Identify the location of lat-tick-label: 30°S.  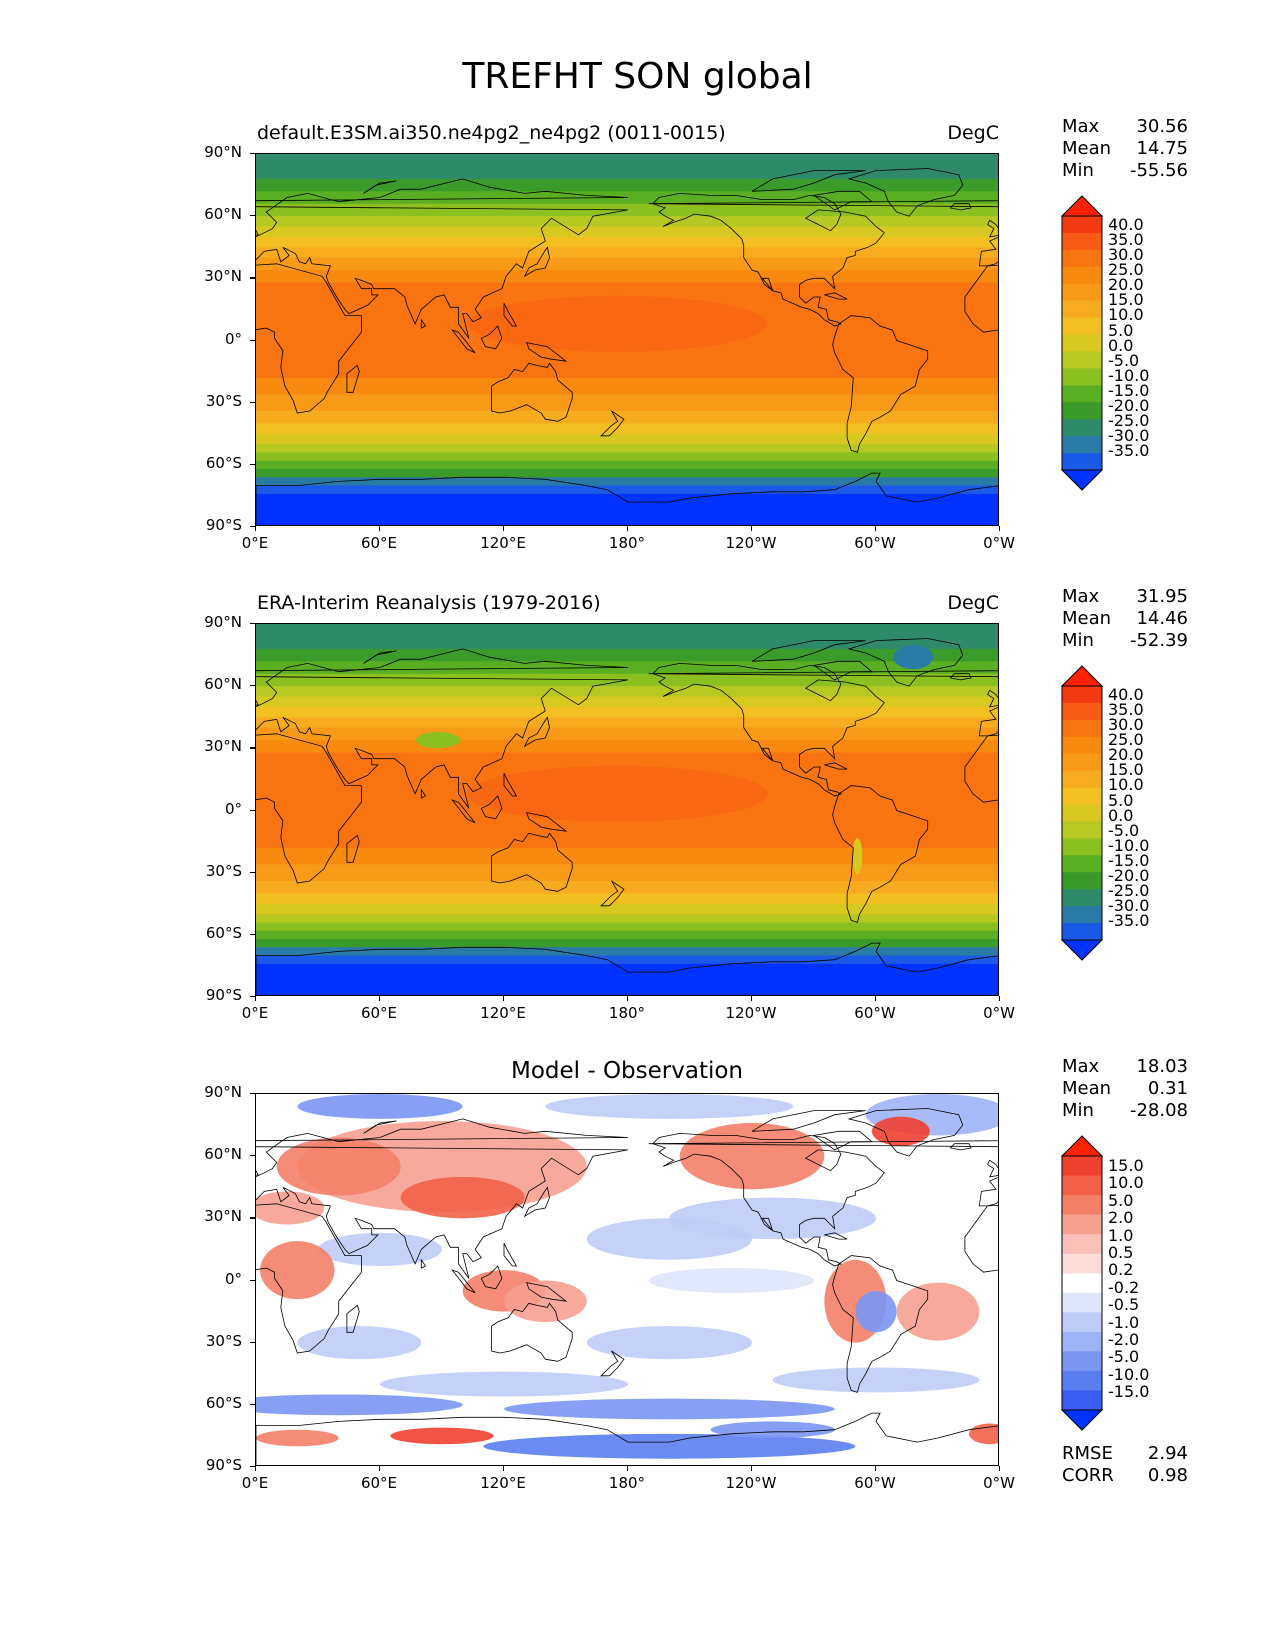
(223, 870).